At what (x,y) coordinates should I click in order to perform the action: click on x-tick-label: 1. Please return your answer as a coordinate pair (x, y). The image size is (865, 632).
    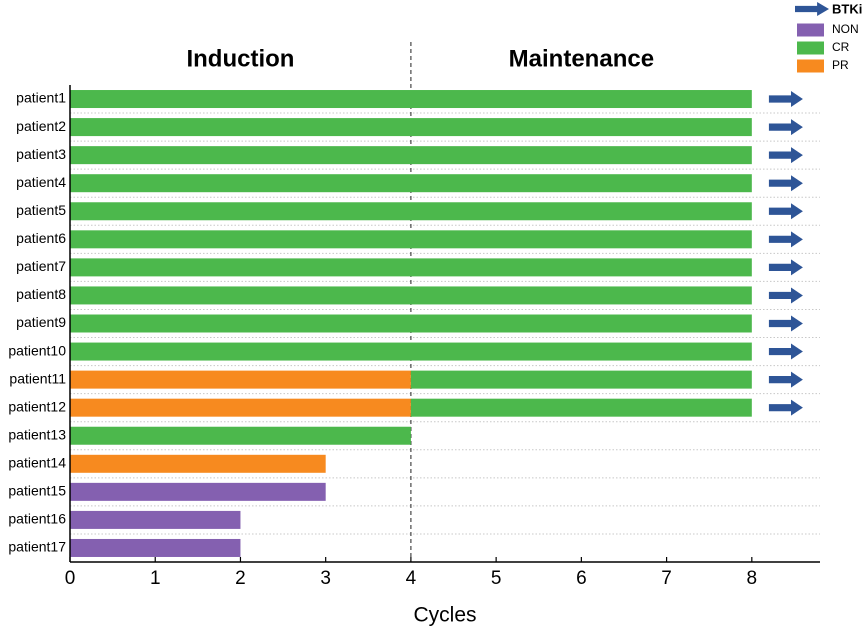
    Looking at the image, I should click on (155, 578).